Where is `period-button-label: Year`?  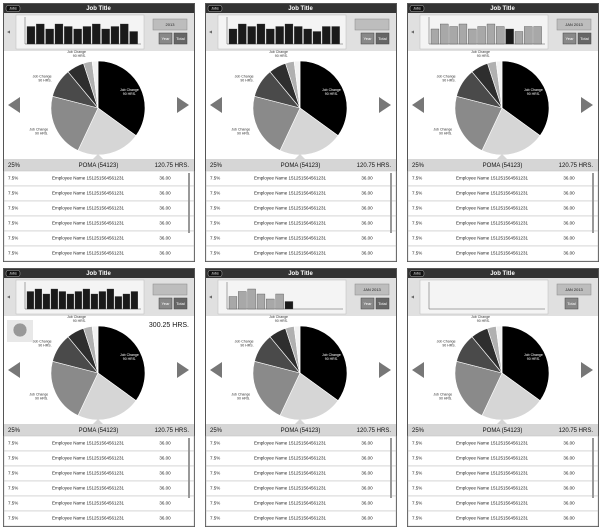
period-button-label: Year is located at coordinates (165, 38).